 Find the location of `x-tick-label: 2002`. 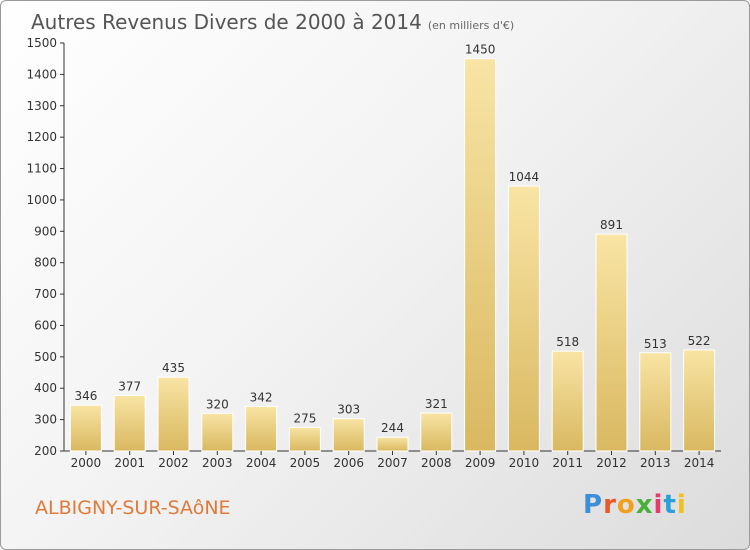

x-tick-label: 2002 is located at coordinates (173, 463).